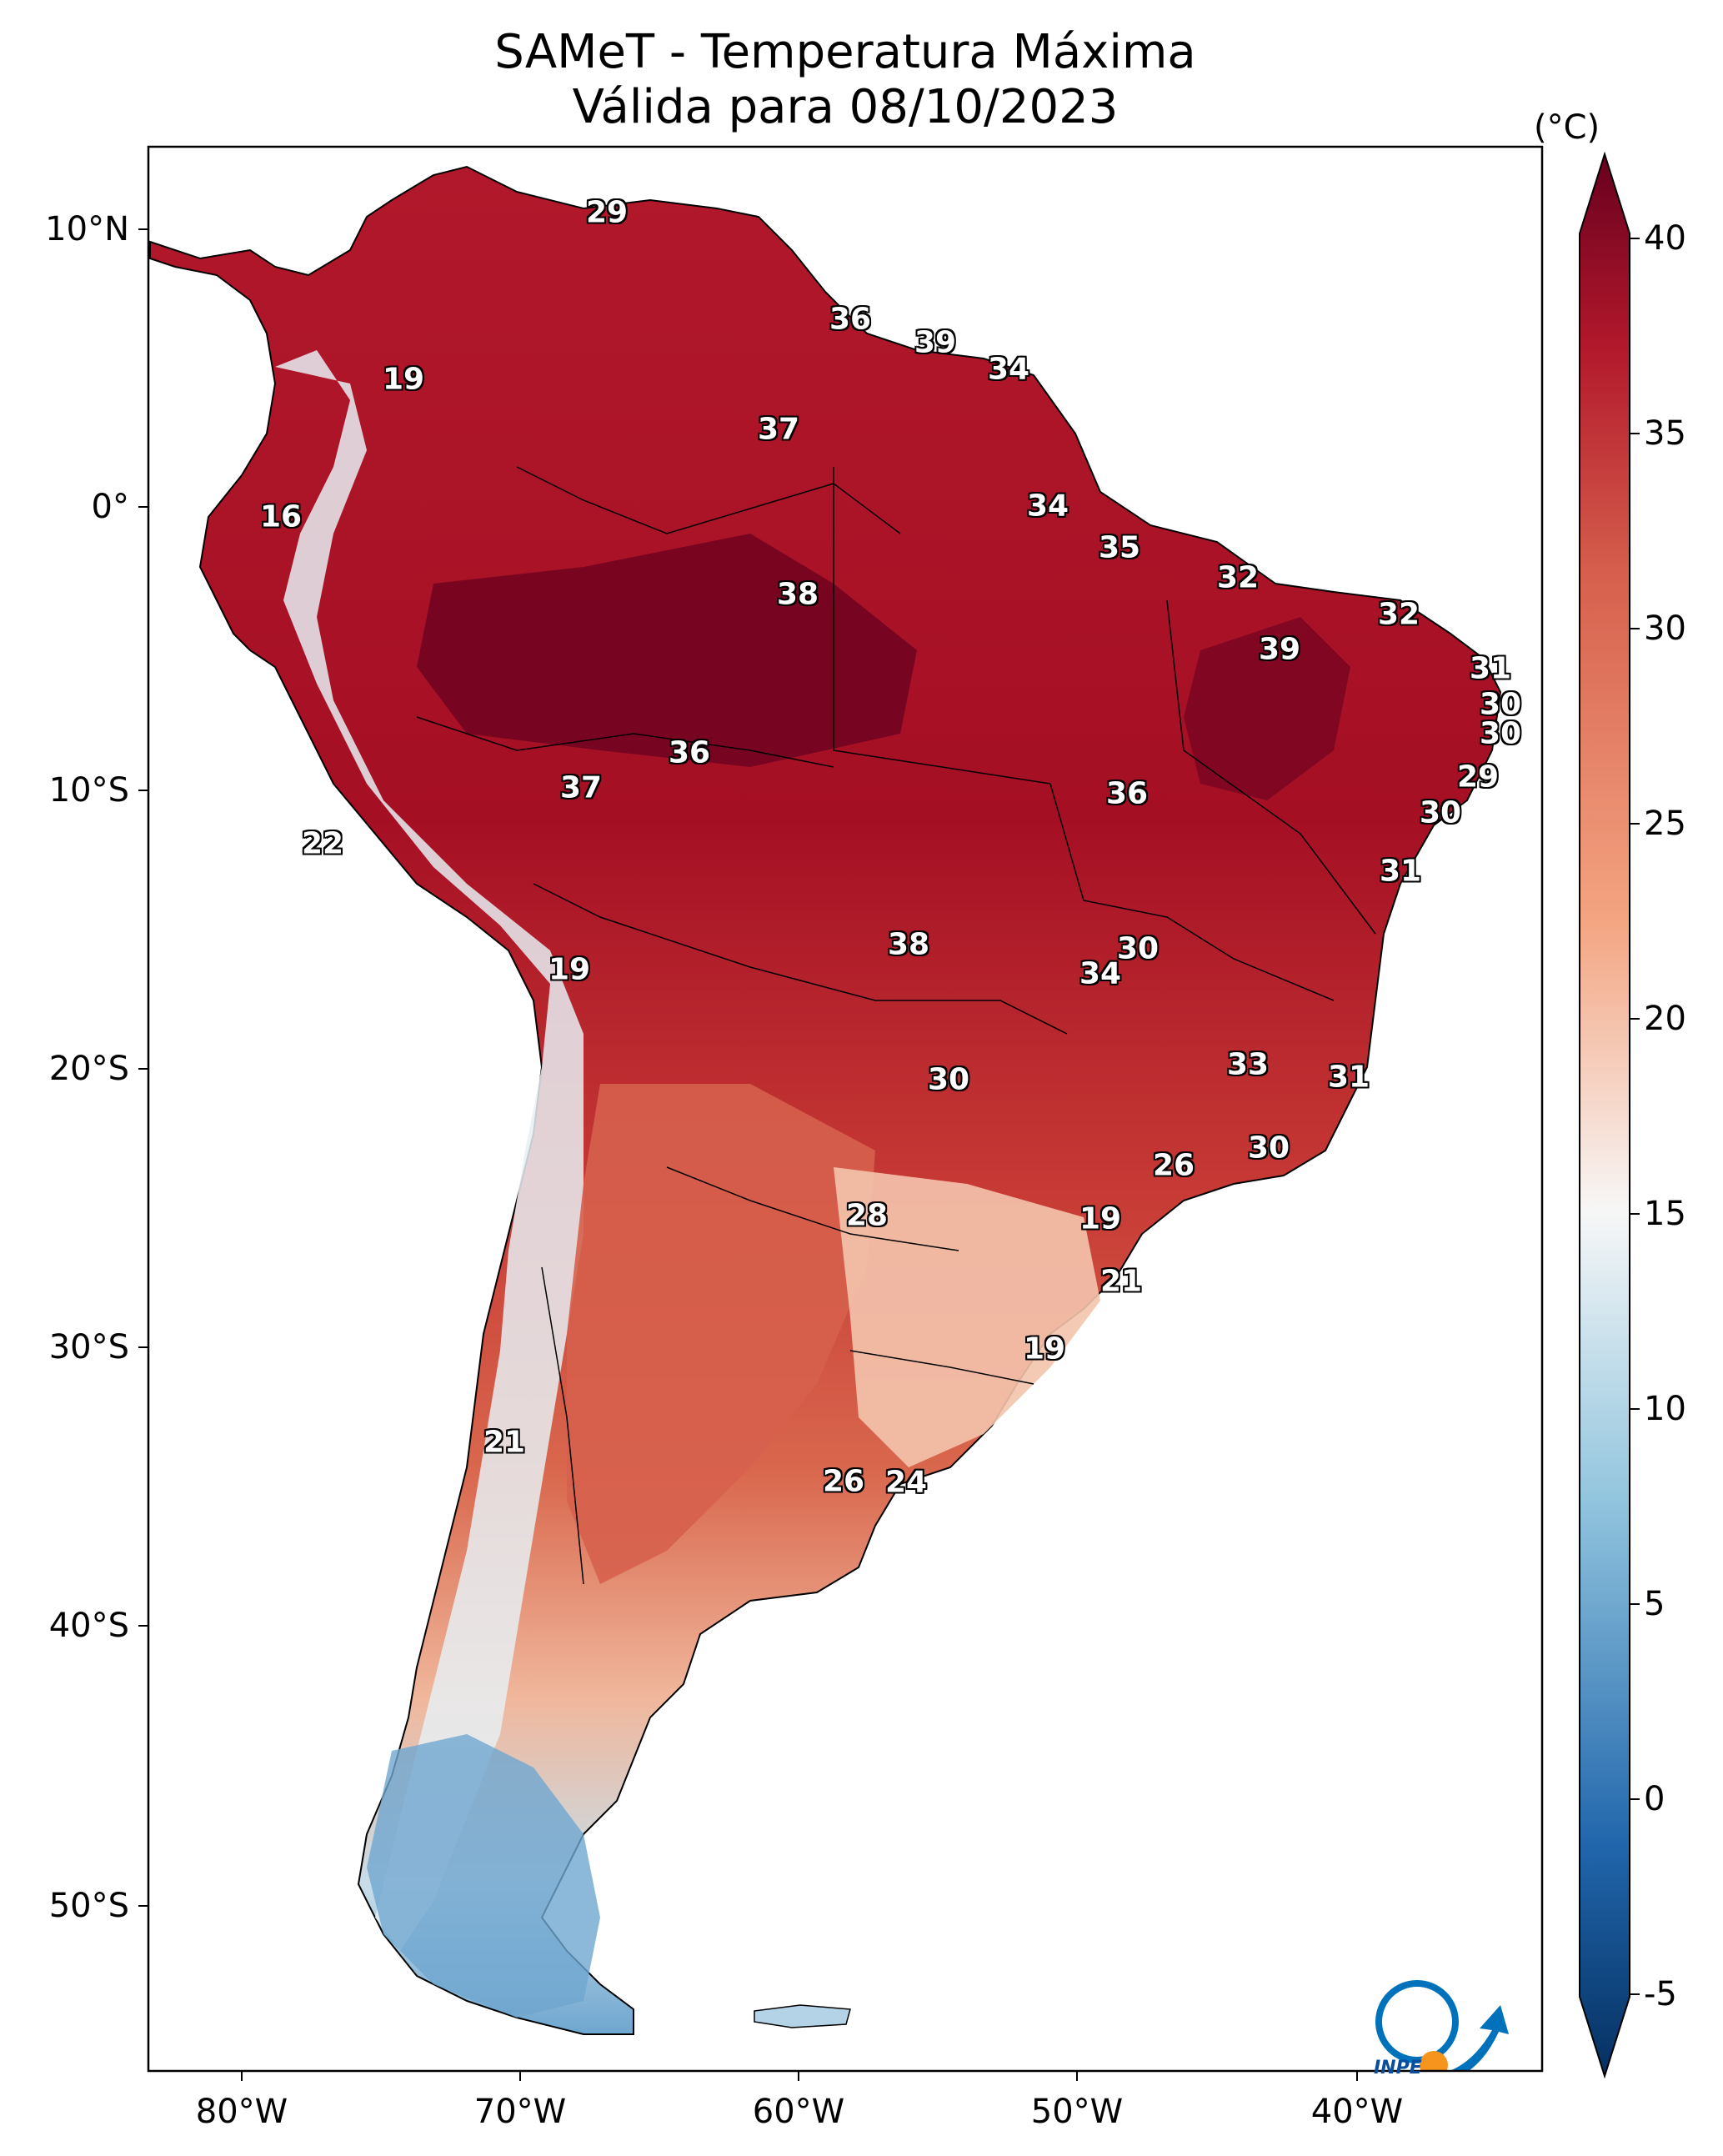 This screenshot has height=2156, width=1723. Describe the element at coordinates (967, 1317) in the screenshot. I see `south-east-mild` at that location.